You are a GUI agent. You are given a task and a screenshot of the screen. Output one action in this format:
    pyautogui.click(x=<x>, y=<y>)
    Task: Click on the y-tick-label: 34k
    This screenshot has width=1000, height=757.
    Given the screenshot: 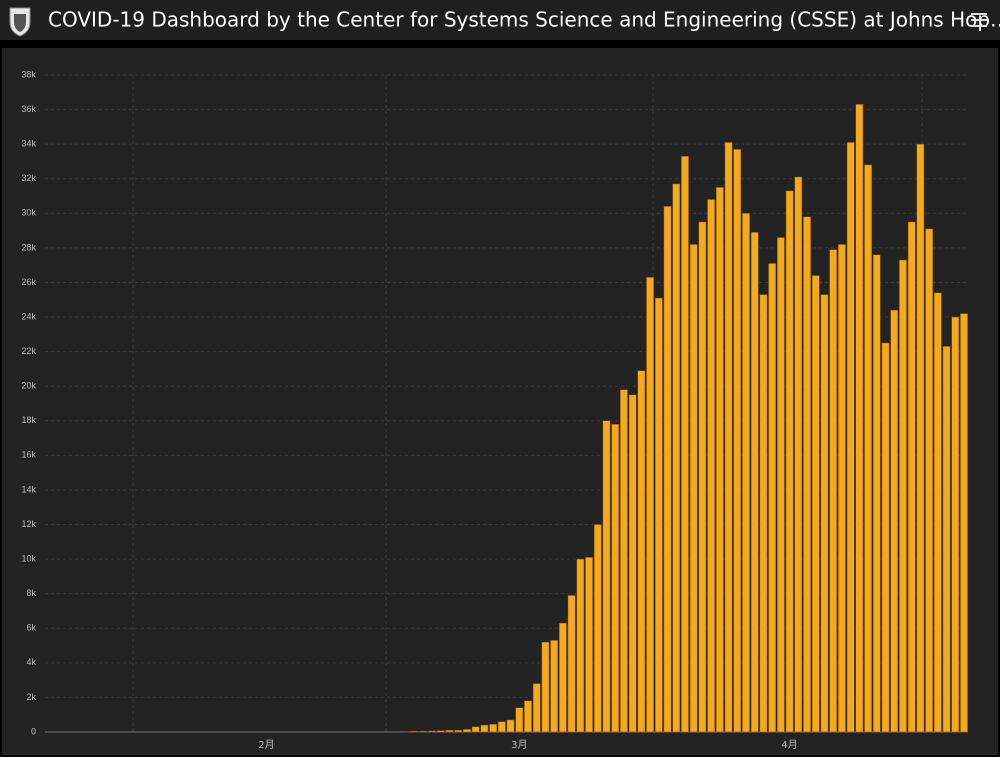 What is the action you would take?
    pyautogui.click(x=28, y=144)
    